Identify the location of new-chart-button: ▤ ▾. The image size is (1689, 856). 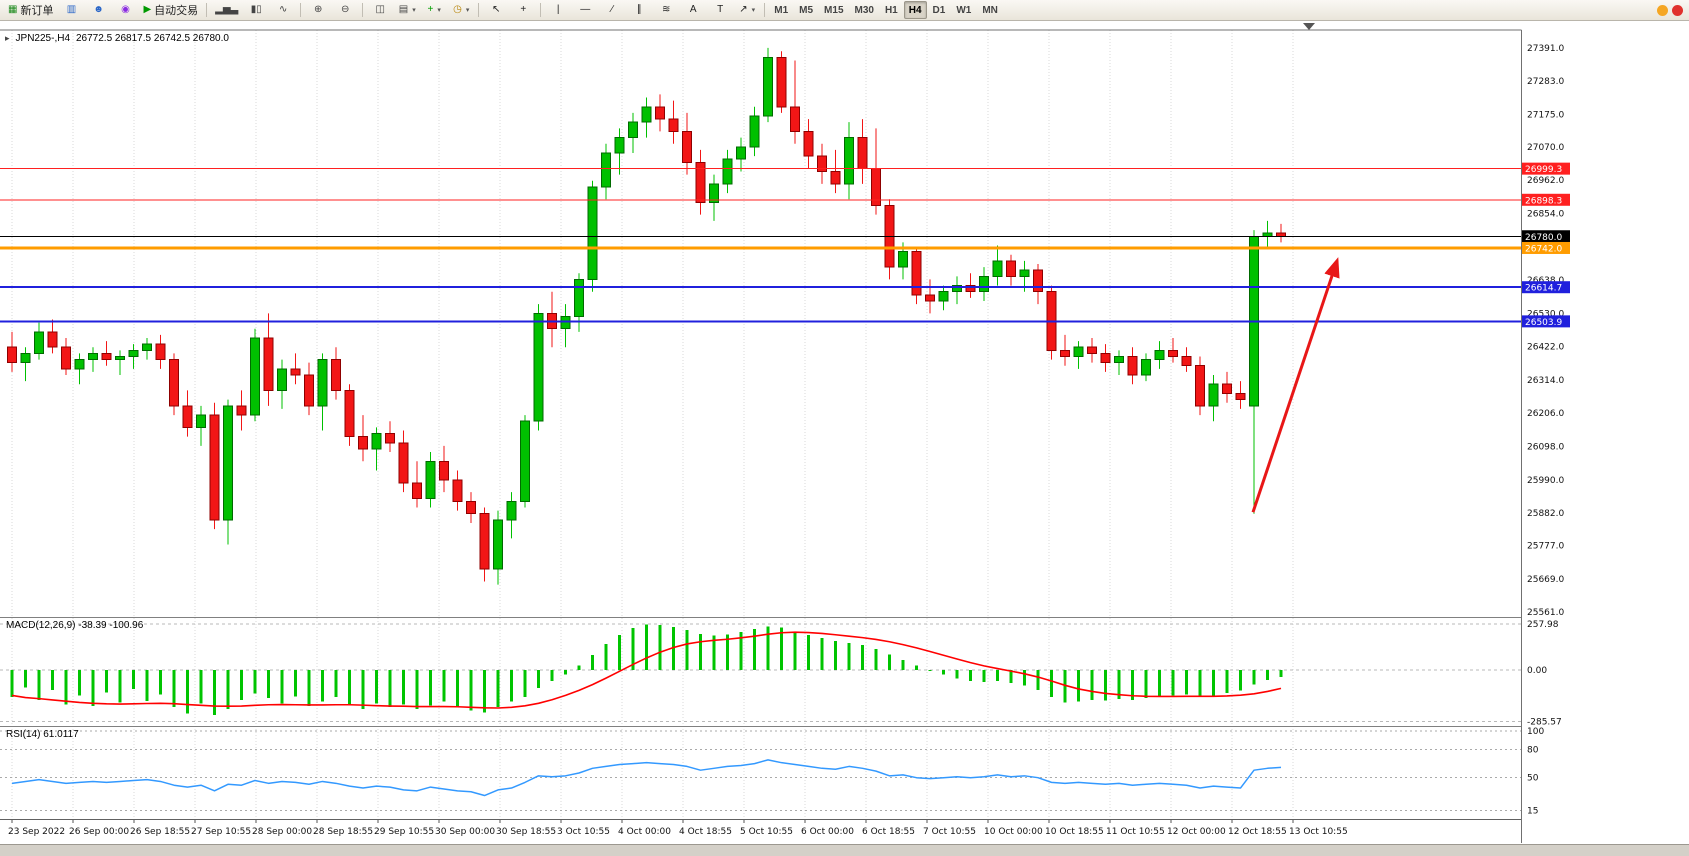
(407, 10).